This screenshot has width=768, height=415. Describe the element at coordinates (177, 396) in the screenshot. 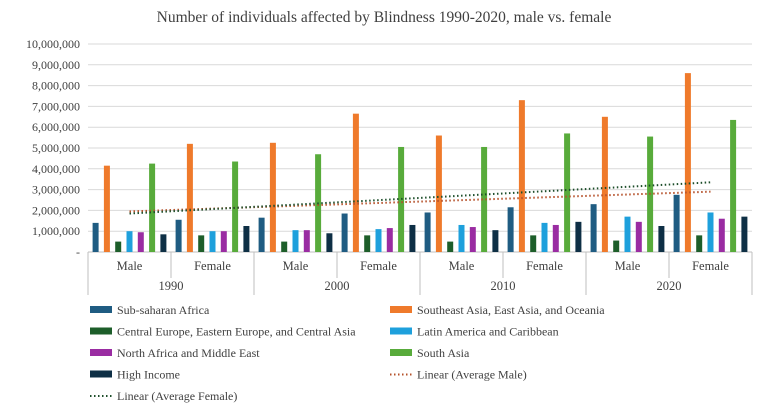

I see `legend-label: Linear (Average Female)` at that location.